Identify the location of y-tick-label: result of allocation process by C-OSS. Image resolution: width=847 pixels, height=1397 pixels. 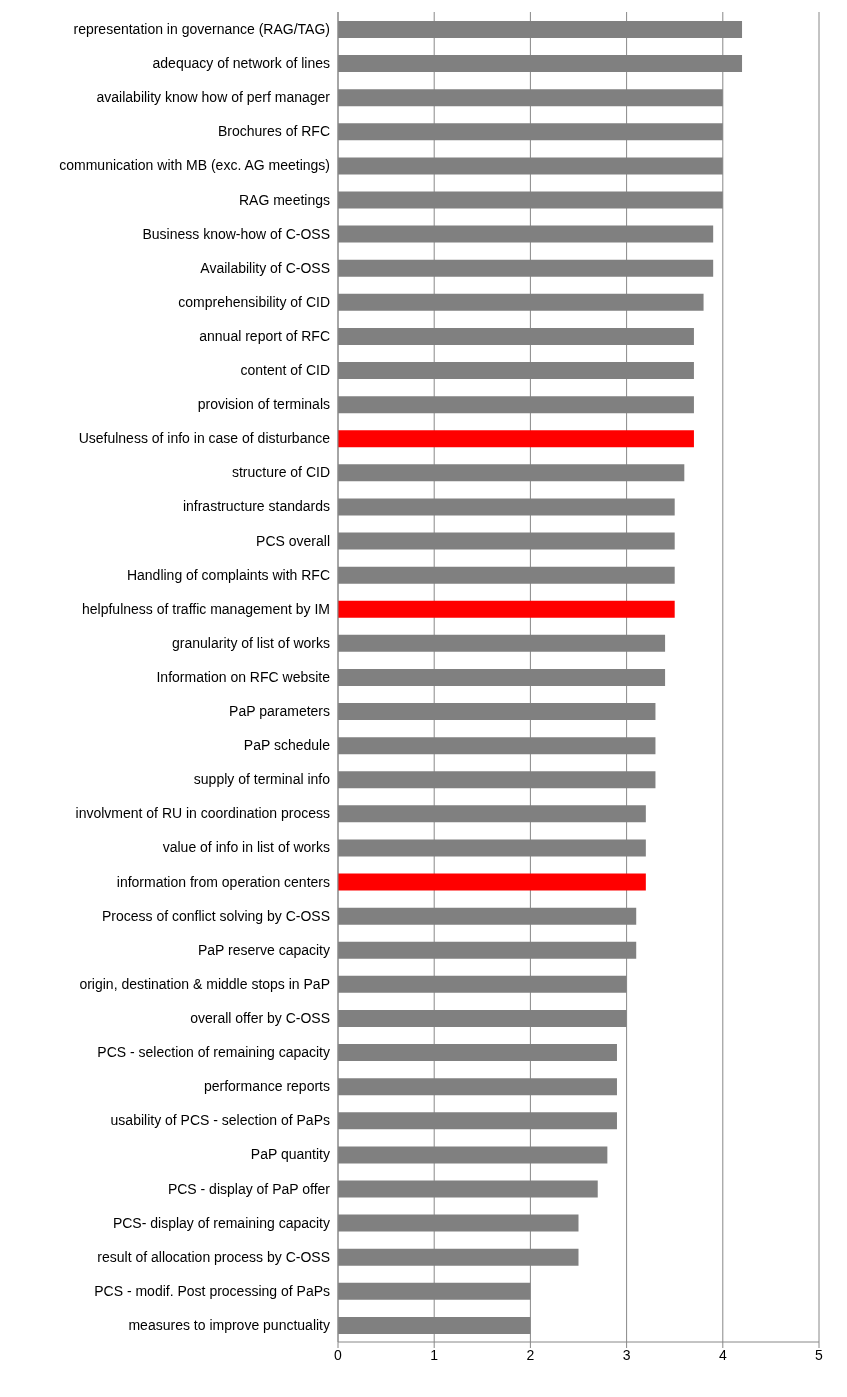
(213, 1256).